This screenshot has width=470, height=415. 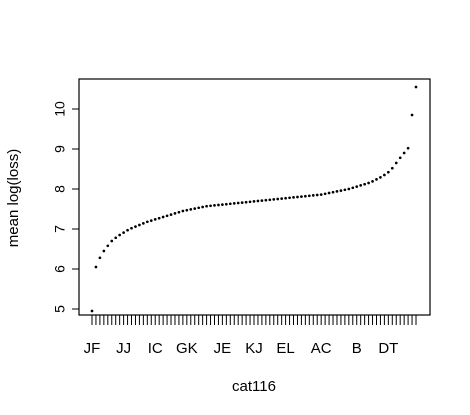 I want to click on y-tick-label: 8, so click(x=60, y=189).